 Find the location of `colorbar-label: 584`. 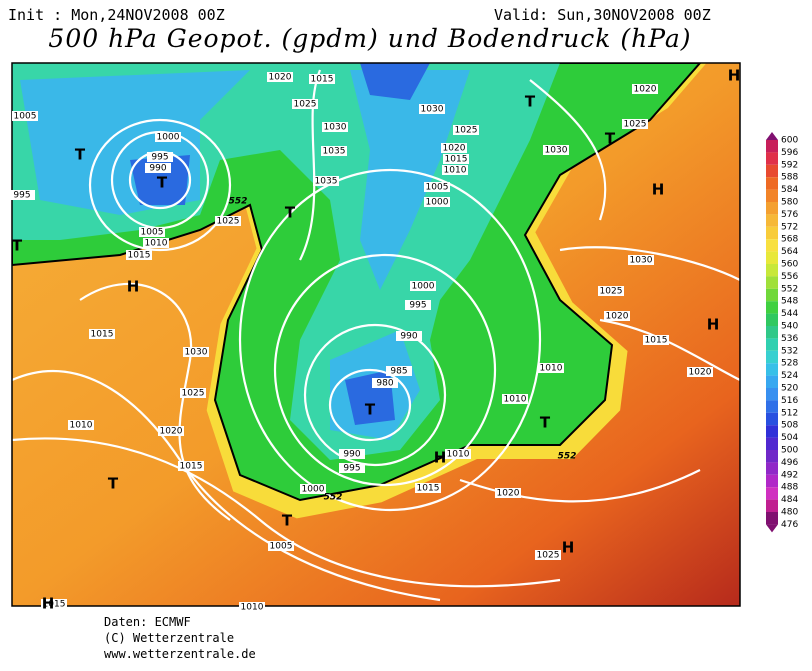

colorbar-label: 584 is located at coordinates (789, 190).